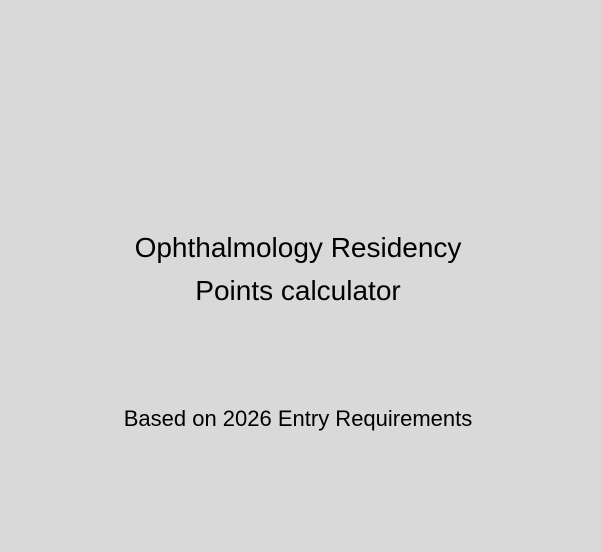 This screenshot has height=552, width=602. What do you see at coordinates (298, 247) in the screenshot?
I see `title-line-1: Ophthalmology Residency` at bounding box center [298, 247].